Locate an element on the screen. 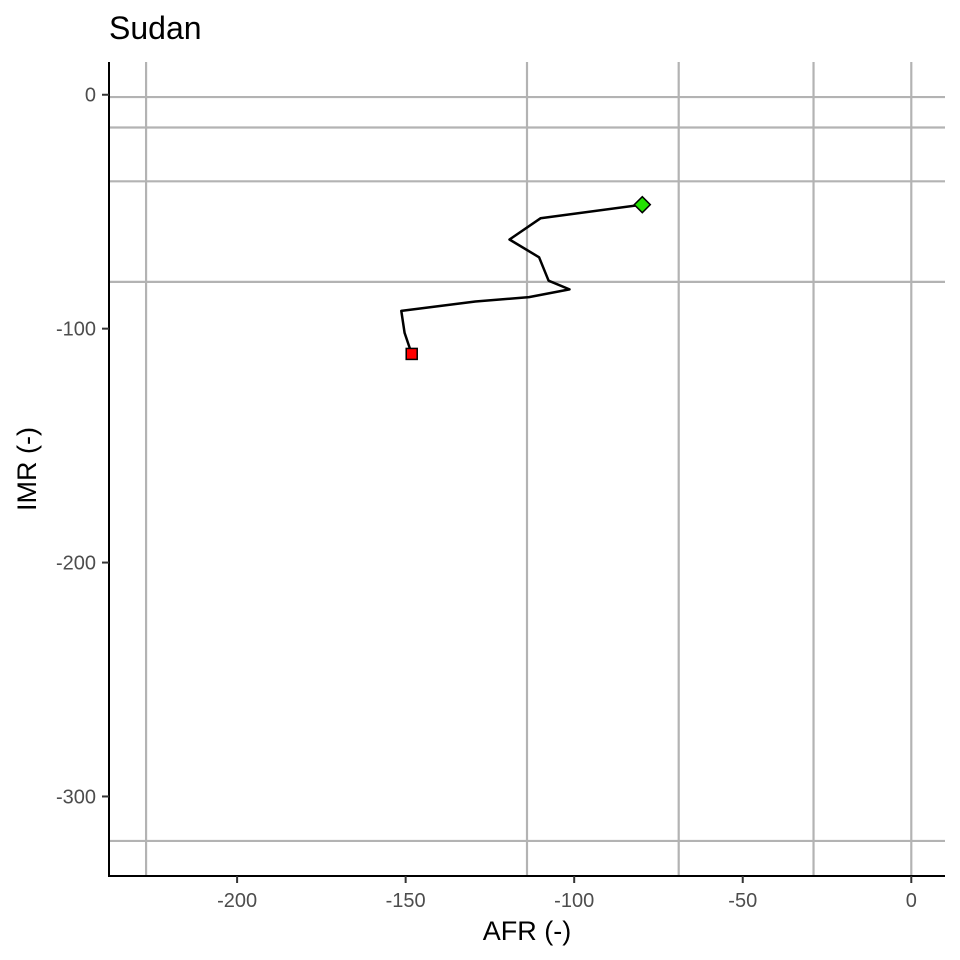  chart-title: Sudan is located at coordinates (155, 28).